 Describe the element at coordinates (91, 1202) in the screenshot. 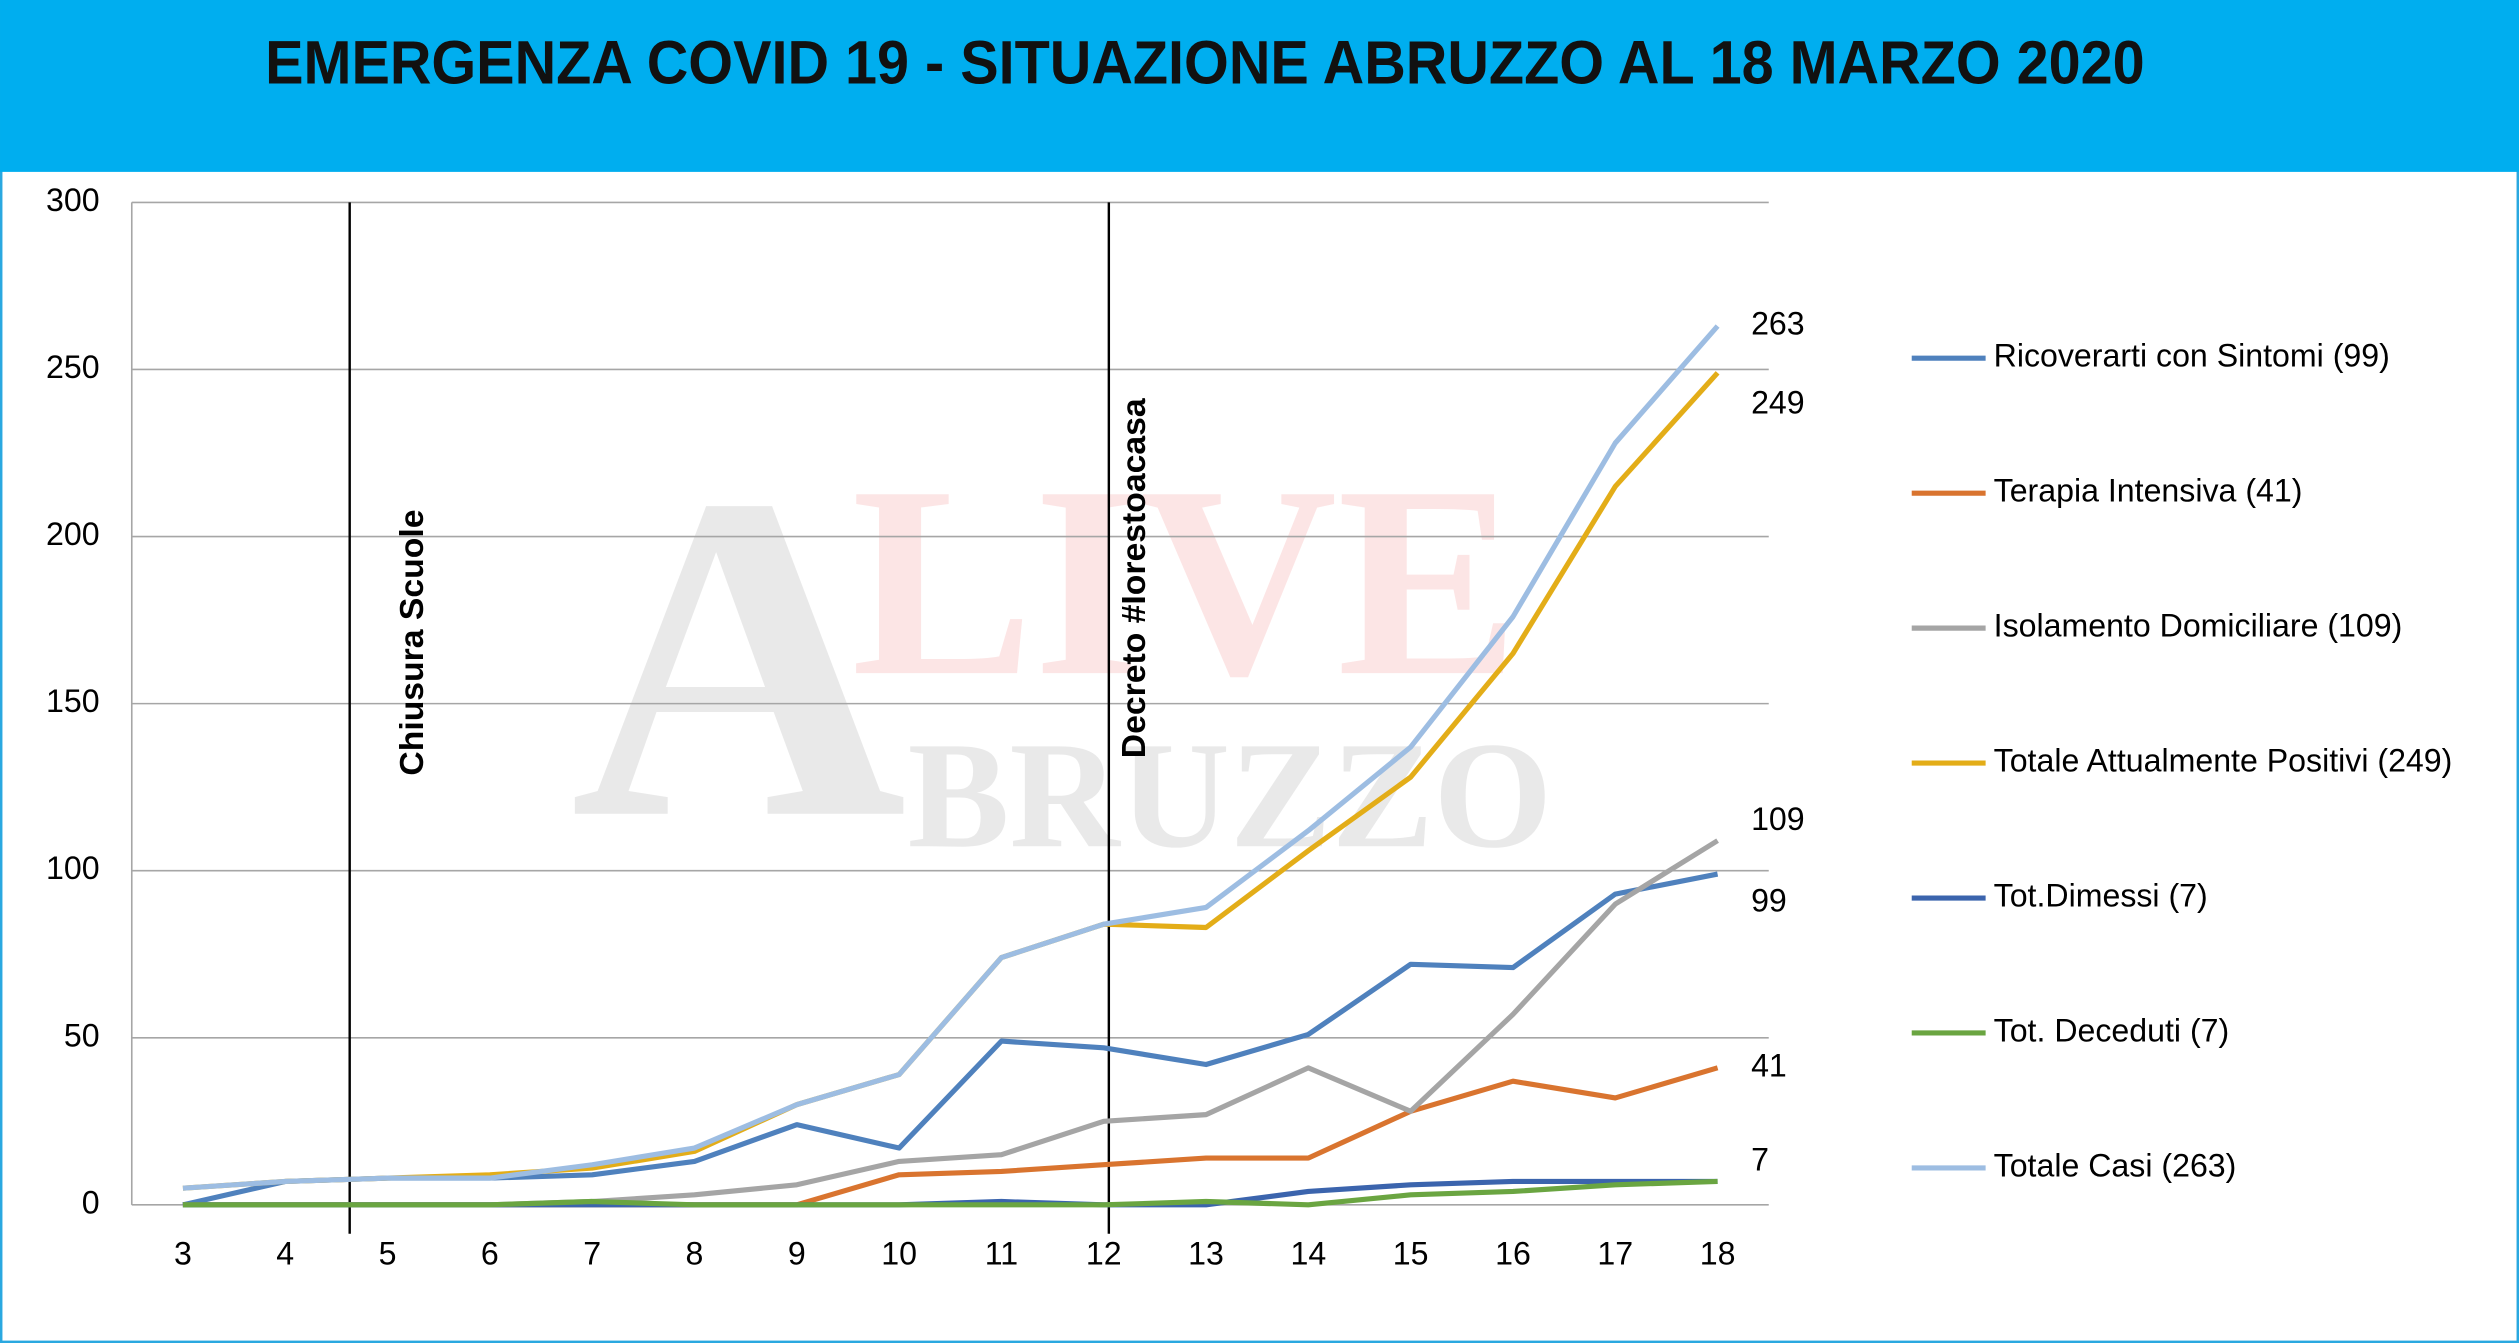

I see `y-tick-label: 0` at that location.